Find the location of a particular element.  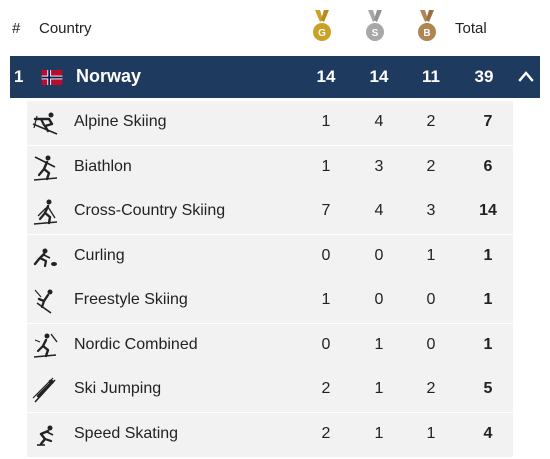

sport-name: Nordic Combined is located at coordinates (136, 344).